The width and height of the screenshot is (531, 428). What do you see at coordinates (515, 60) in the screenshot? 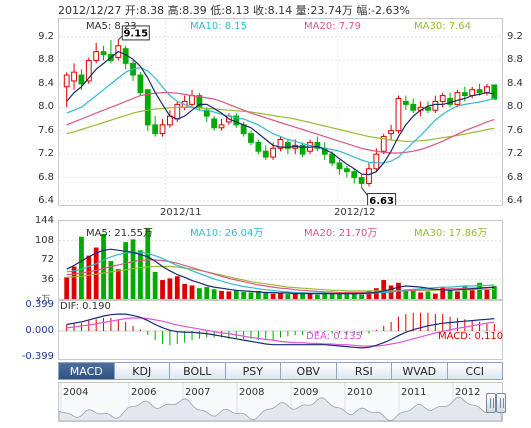
I see `price-axis-label-right: 8.8` at bounding box center [515, 60].